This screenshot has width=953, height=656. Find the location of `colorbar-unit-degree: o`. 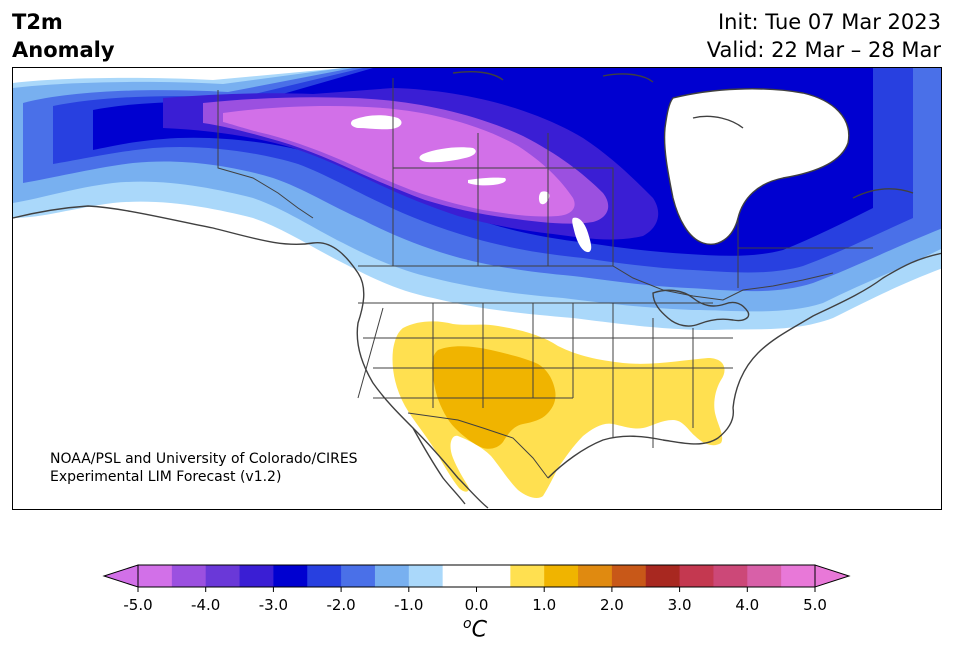

colorbar-unit-degree: o is located at coordinates (467, 624).